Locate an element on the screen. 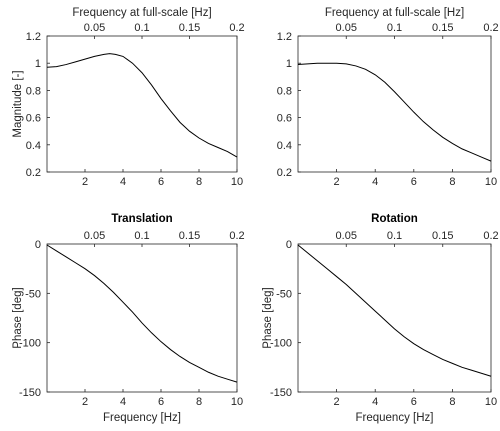 Image resolution: width=500 pixels, height=431 pixels. panel-title: Rotation is located at coordinates (394, 219).